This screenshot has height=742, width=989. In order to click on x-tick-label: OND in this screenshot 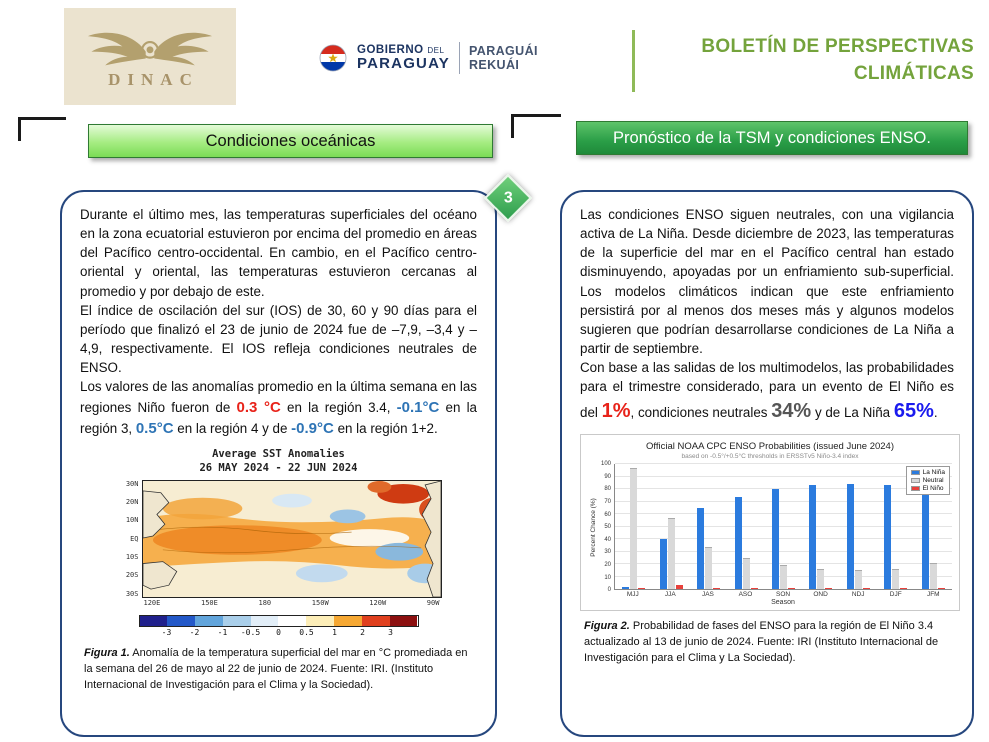, I will do `click(820, 595)`.